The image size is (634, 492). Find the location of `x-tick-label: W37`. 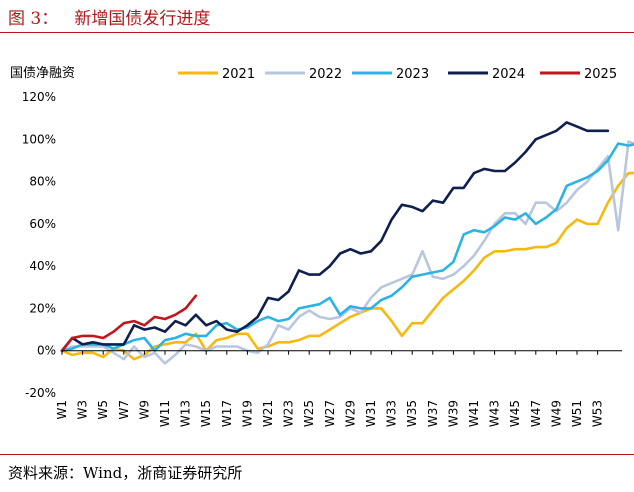

x-tick-label: W37 is located at coordinates (433, 413).